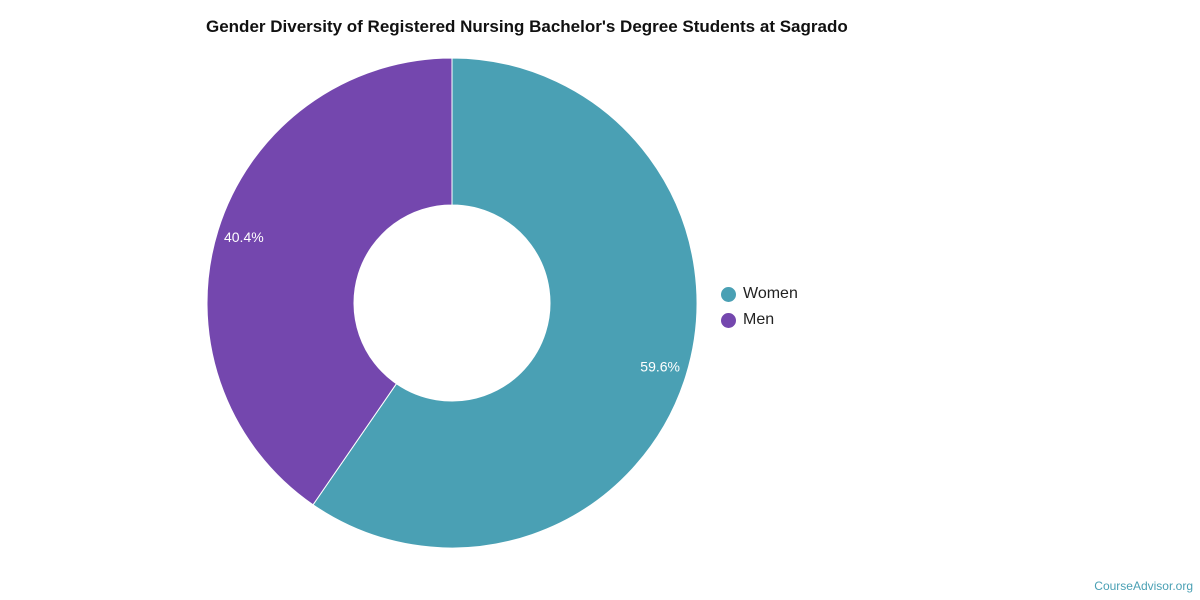 This screenshot has height=600, width=1200. I want to click on data-label-women: 59.6%, so click(660, 366).